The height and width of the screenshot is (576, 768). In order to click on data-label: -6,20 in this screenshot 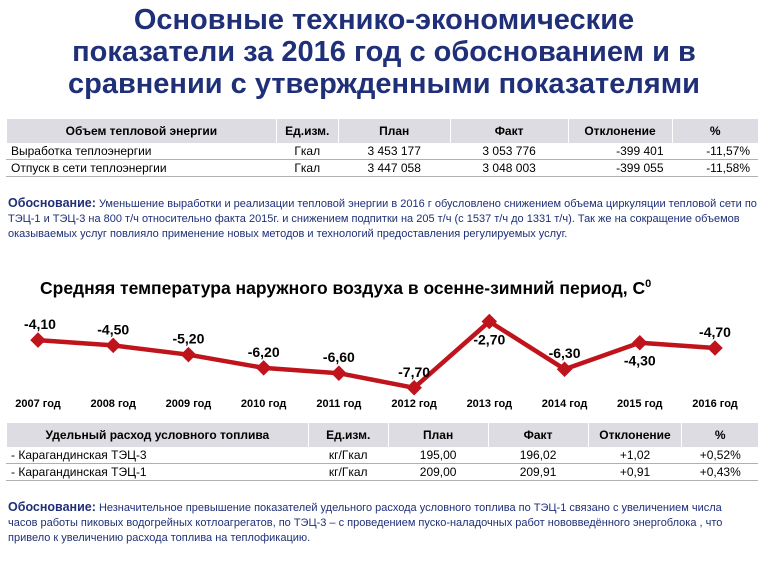, I will do `click(264, 352)`.